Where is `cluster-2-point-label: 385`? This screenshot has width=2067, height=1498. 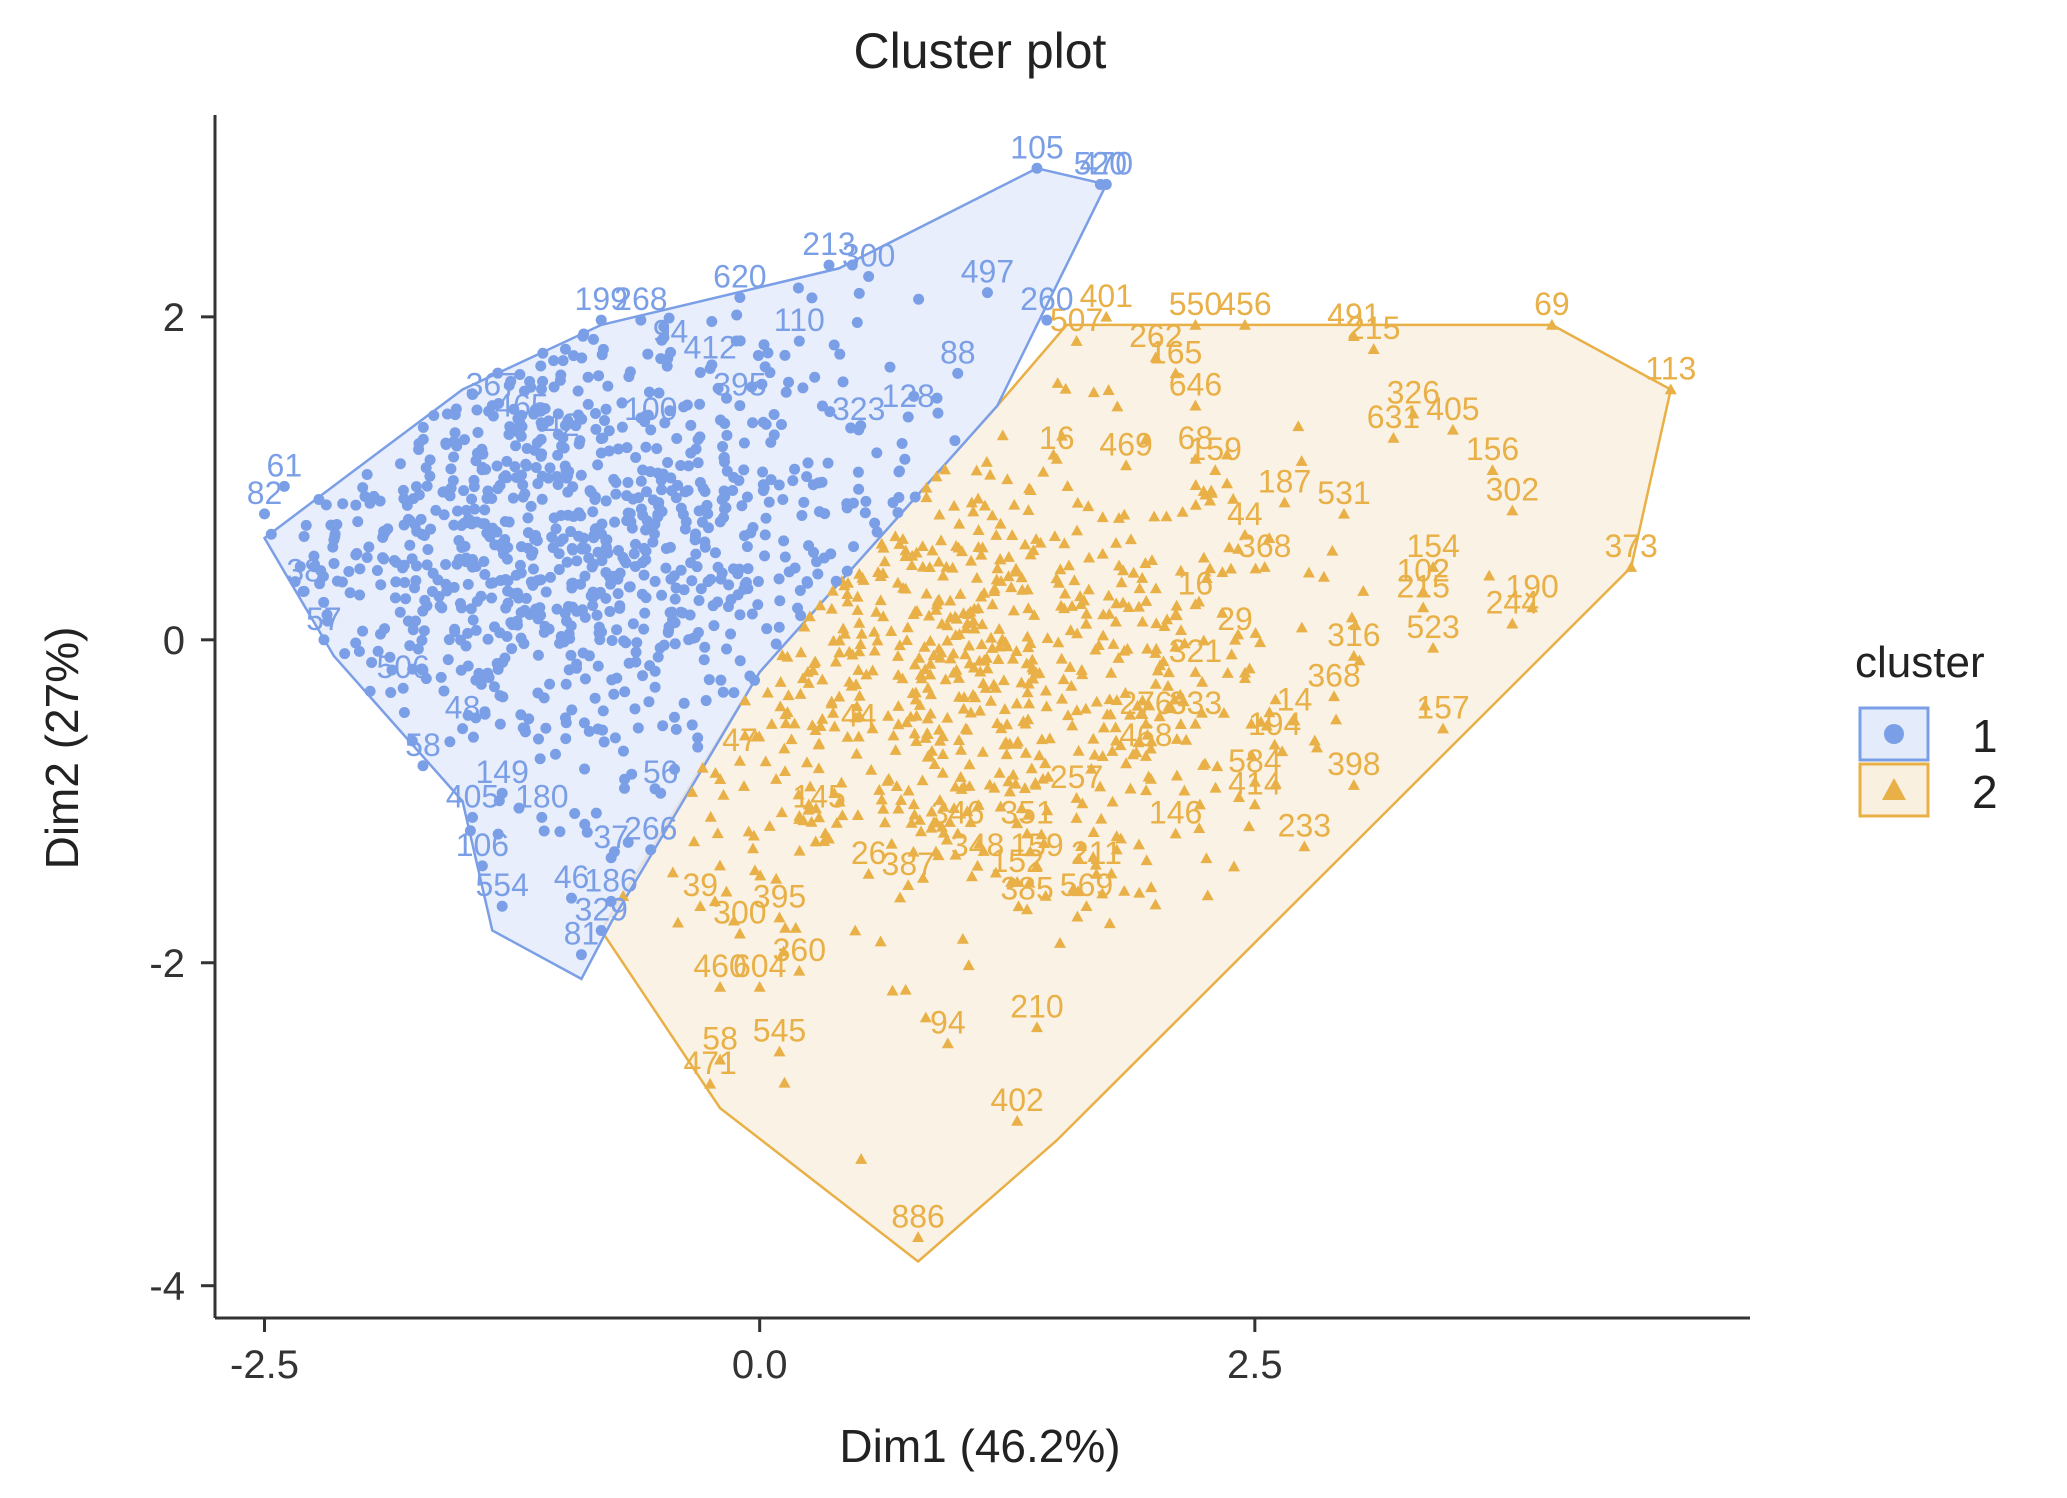 cluster-2-point-label: 385 is located at coordinates (1026, 888).